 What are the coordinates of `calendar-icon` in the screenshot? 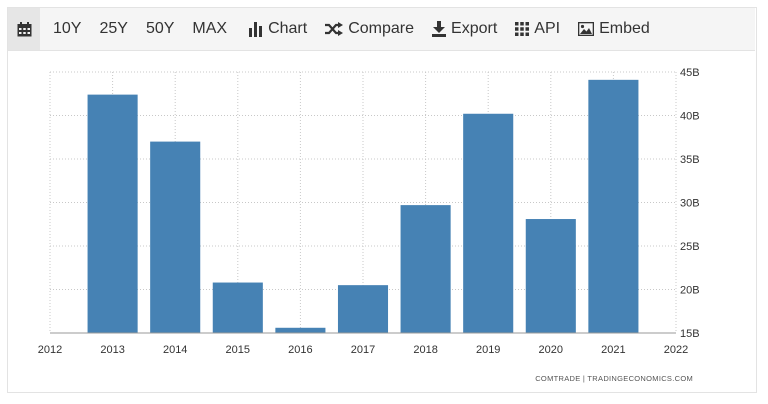 It's located at (24, 28).